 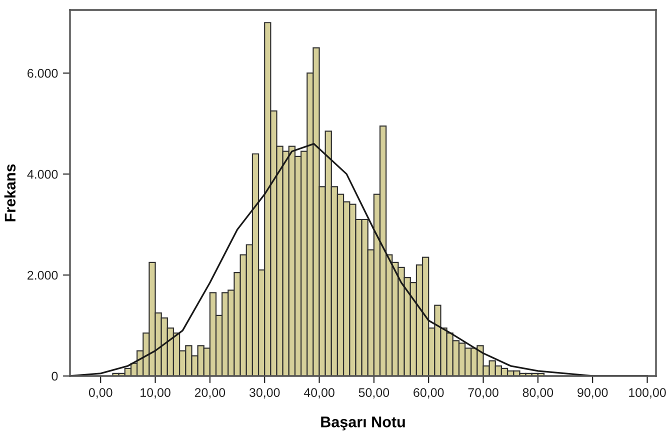 I want to click on x-tick-label: 100,00, so click(x=647, y=393).